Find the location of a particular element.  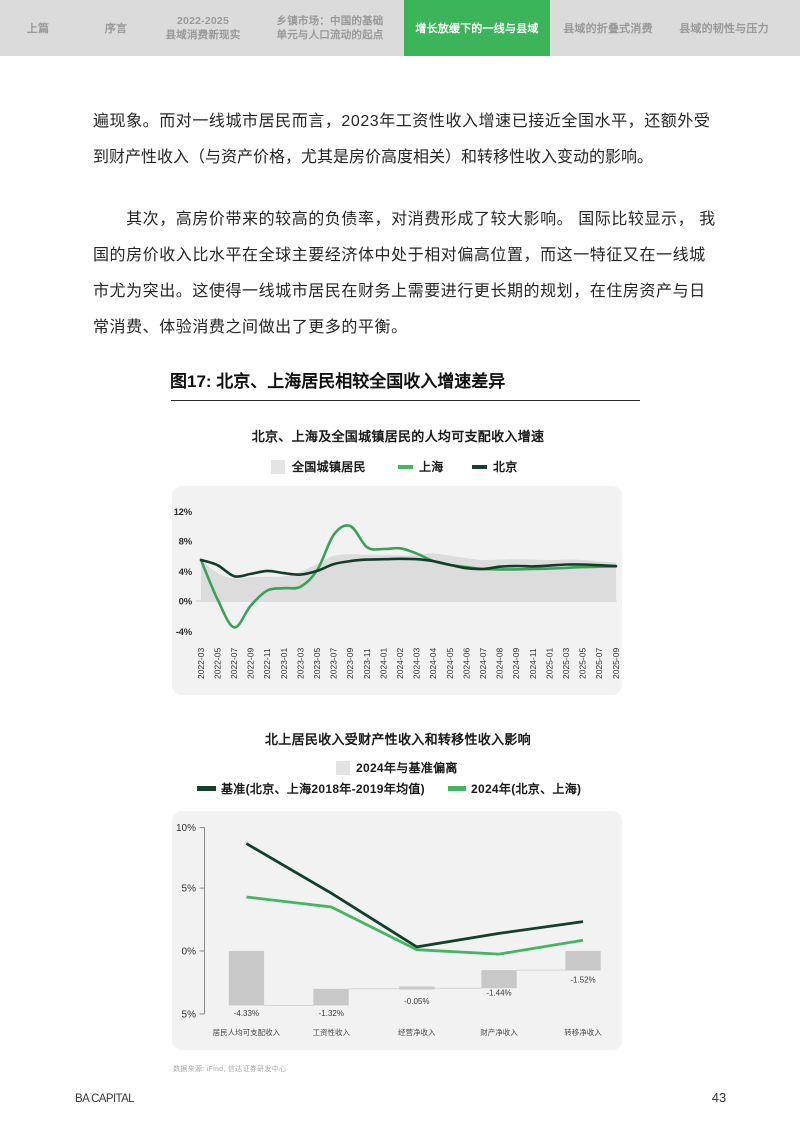

svg-text: -4% is located at coordinates (184, 632).